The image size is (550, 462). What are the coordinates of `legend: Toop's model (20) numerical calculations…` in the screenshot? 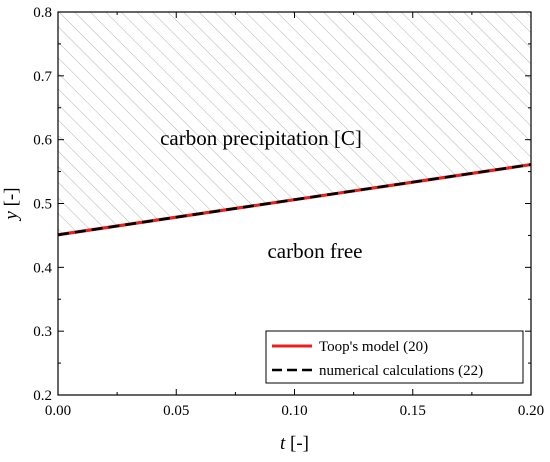 It's located at (394, 357).